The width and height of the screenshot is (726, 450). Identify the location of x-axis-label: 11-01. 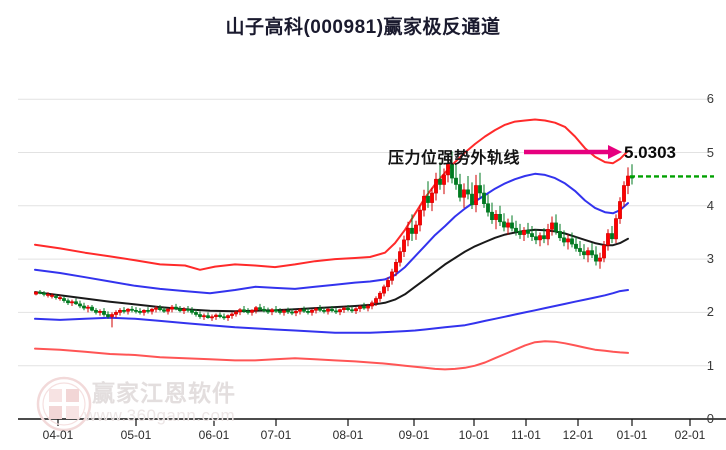
(526, 435).